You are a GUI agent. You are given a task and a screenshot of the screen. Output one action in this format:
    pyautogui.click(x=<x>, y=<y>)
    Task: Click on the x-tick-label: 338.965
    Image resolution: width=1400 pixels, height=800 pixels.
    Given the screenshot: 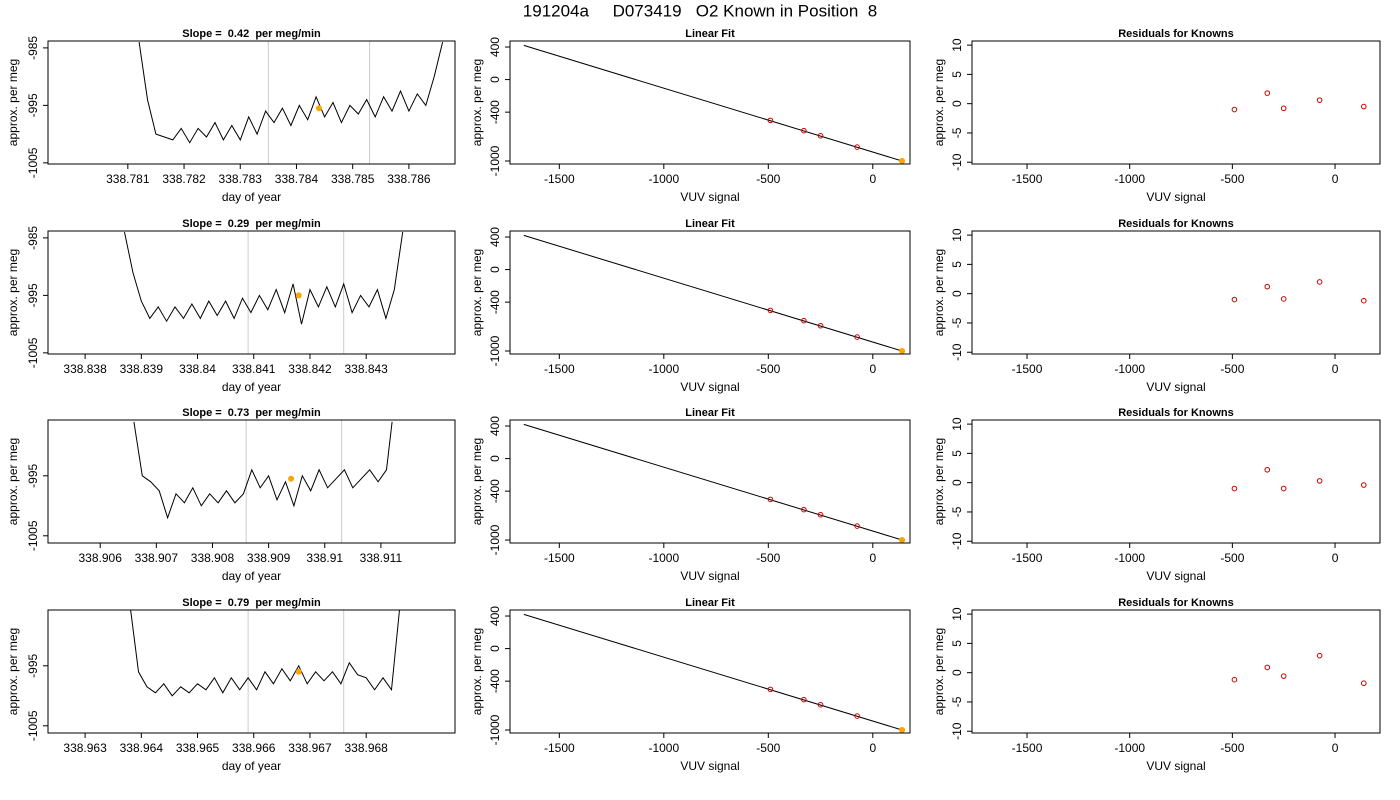 What is the action you would take?
    pyautogui.click(x=198, y=748)
    